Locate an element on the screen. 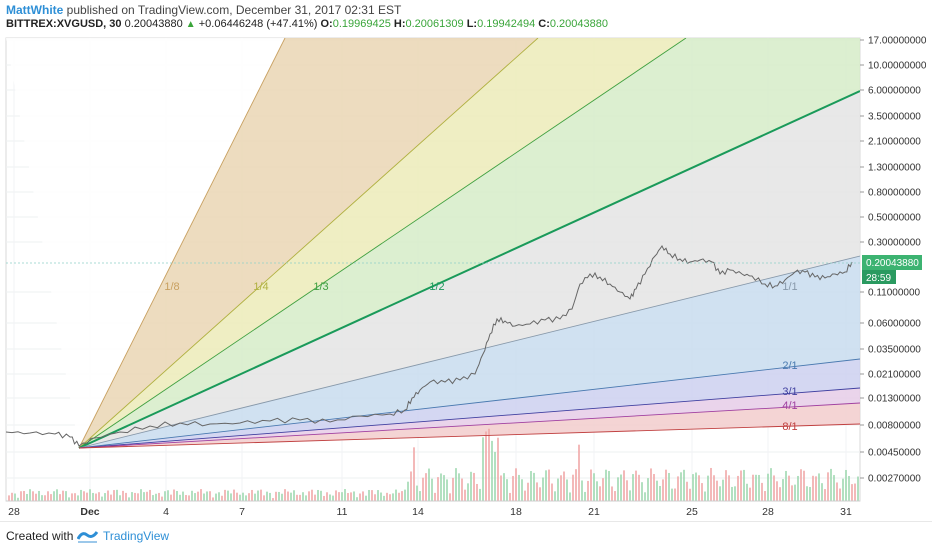 This screenshot has width=932, height=550. price-tick-label: 6.00000000 is located at coordinates (894, 91).